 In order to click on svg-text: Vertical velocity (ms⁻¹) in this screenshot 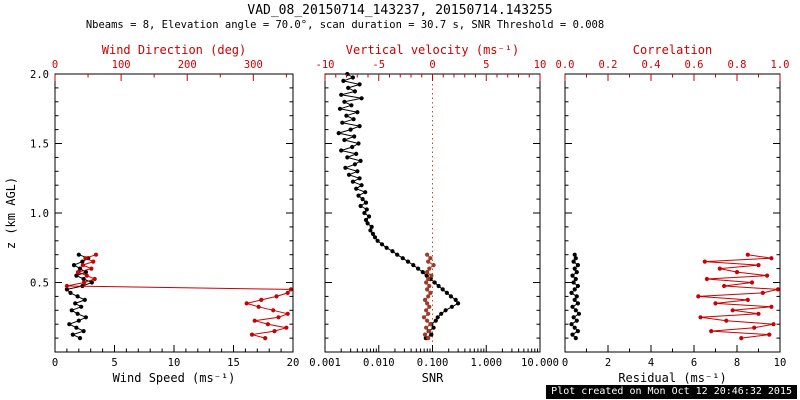, I will do `click(432, 50)`.